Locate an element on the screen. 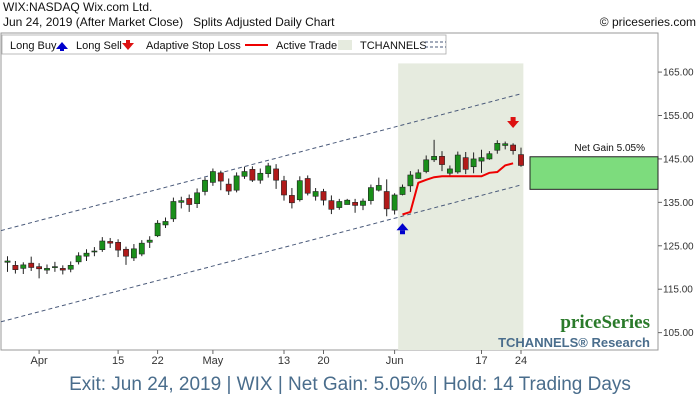 This screenshot has width=700, height=400. copyright: © priceseries.com is located at coordinates (647, 22).